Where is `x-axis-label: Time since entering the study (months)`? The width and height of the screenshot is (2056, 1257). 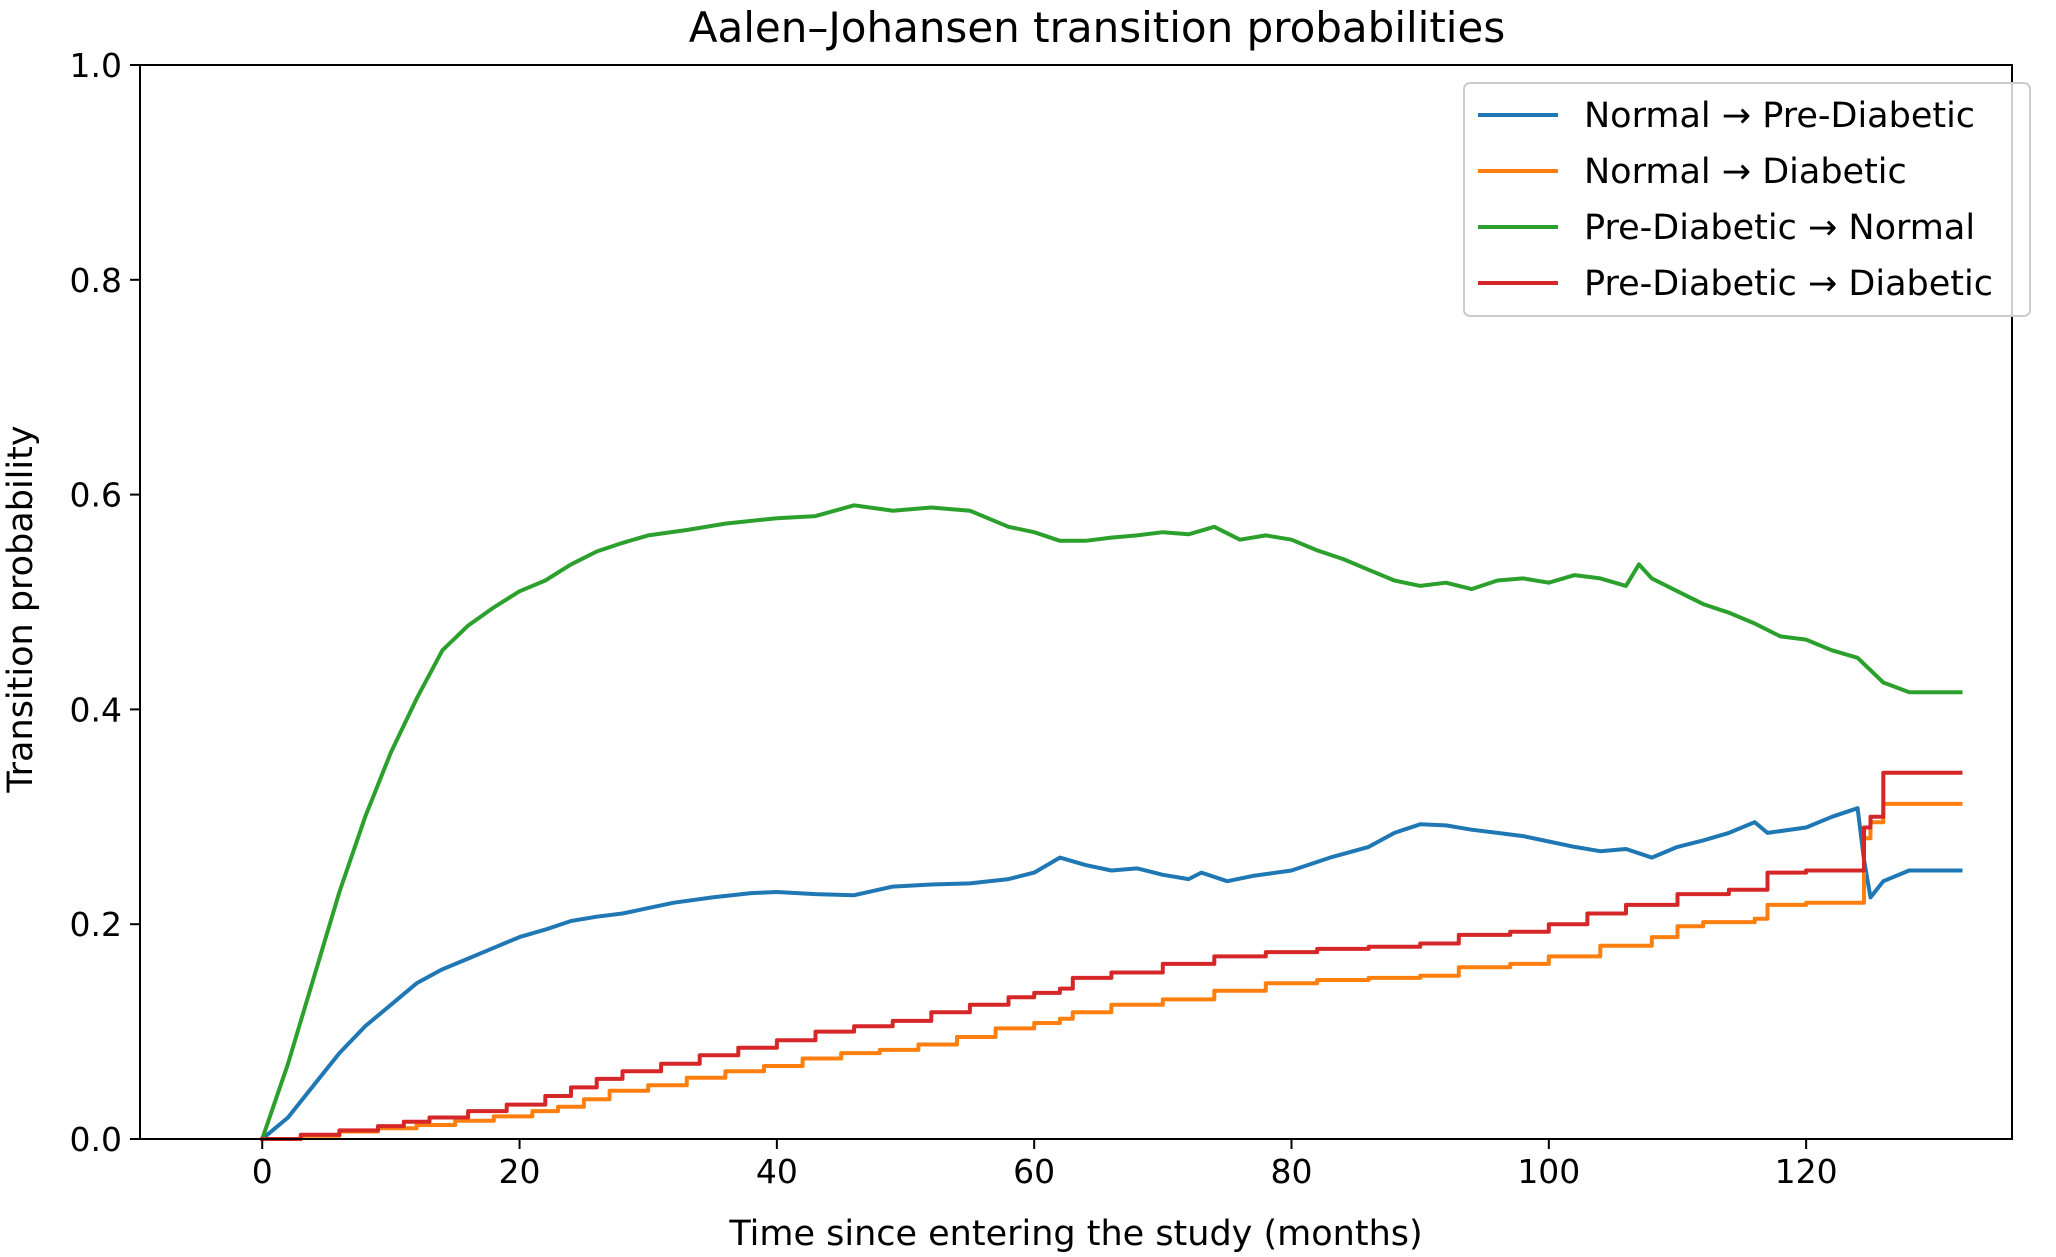 x-axis-label: Time since entering the study (months) is located at coordinates (1075, 1234).